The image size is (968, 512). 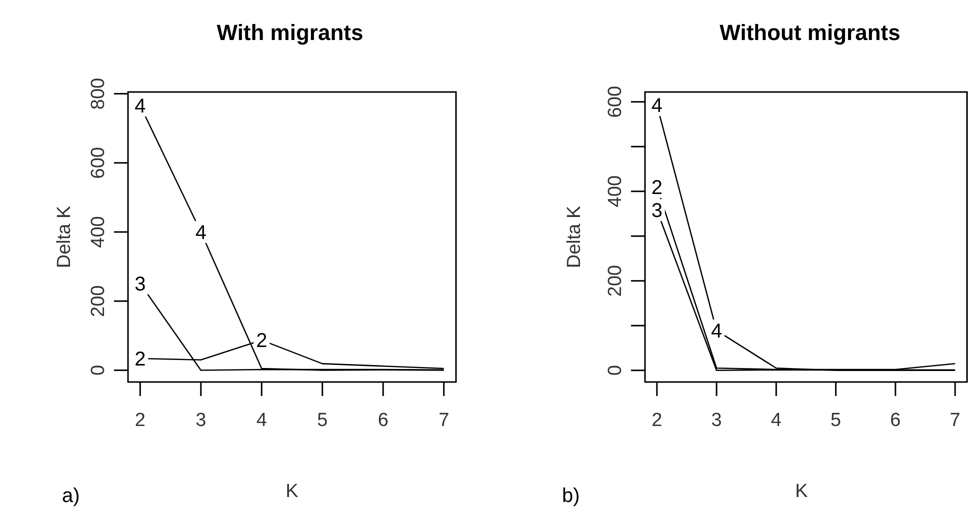 I want to click on y-tick-label: 800, so click(x=98, y=94).